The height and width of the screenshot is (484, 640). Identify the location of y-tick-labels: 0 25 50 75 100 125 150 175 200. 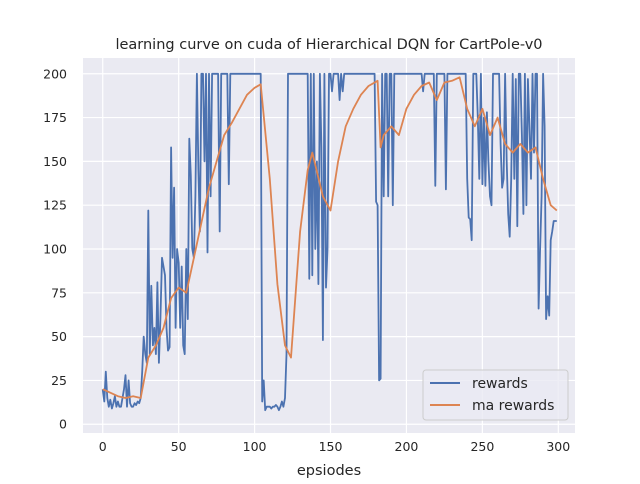
(55, 248).